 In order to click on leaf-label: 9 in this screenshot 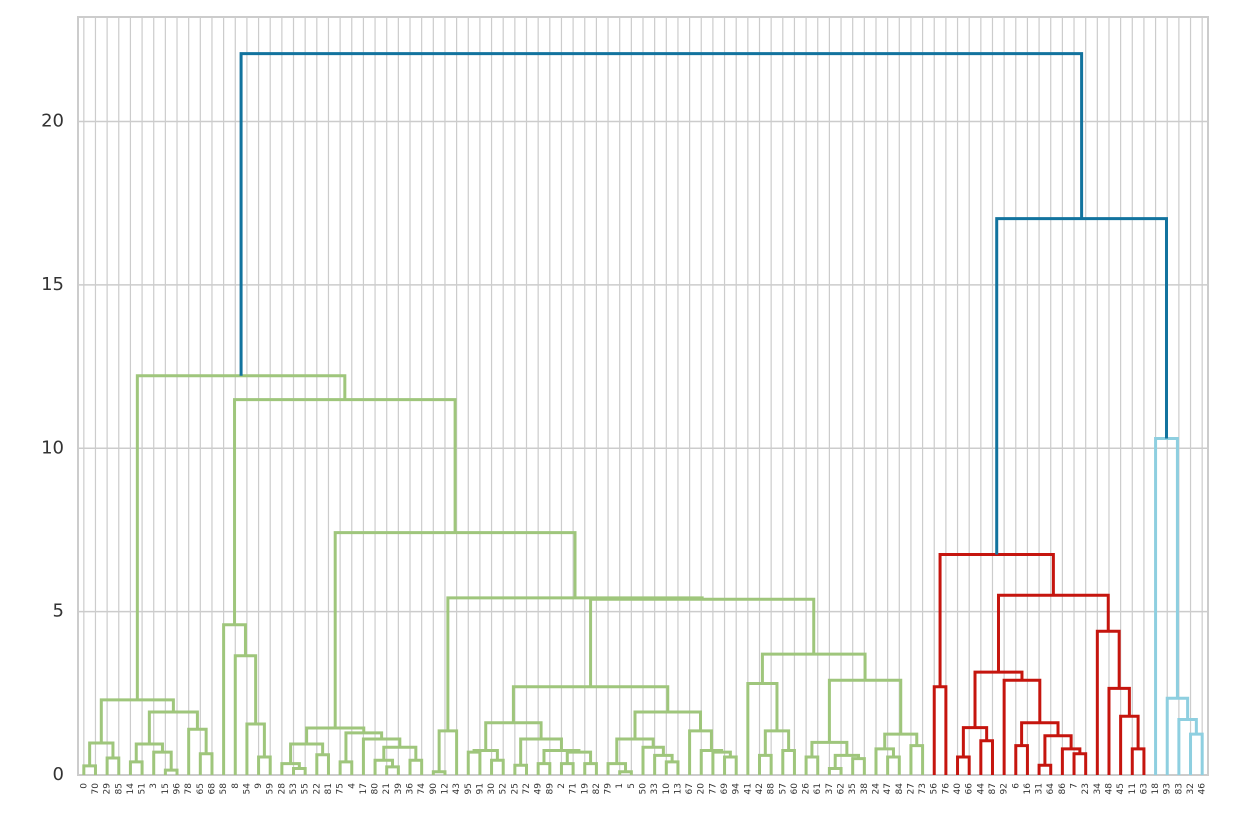, I will do `click(259, 786)`.